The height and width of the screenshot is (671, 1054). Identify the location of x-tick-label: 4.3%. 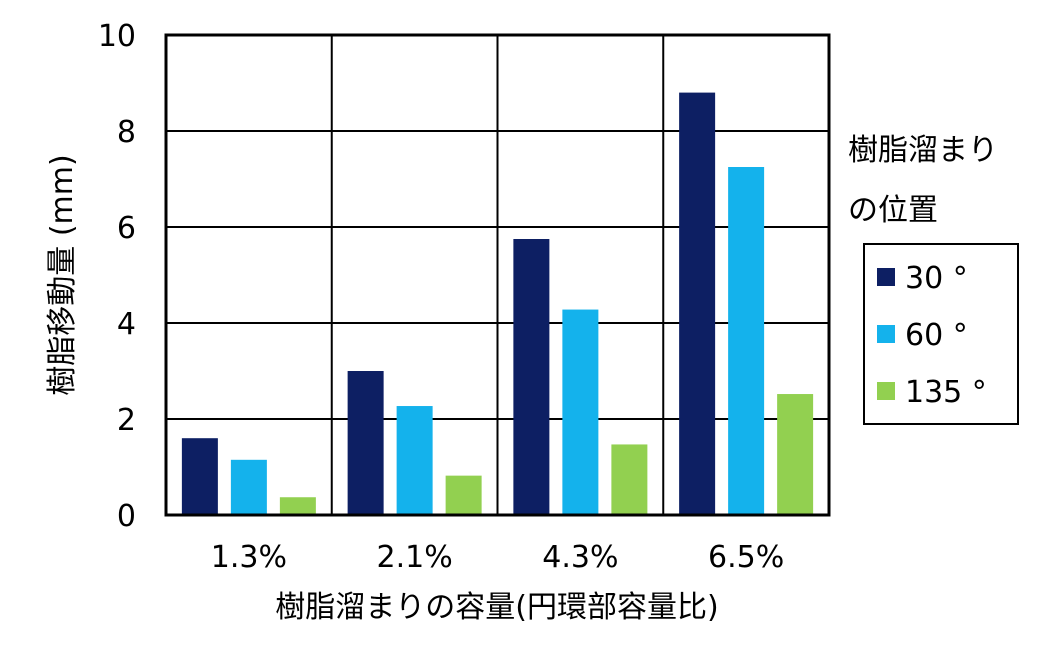
(580, 557).